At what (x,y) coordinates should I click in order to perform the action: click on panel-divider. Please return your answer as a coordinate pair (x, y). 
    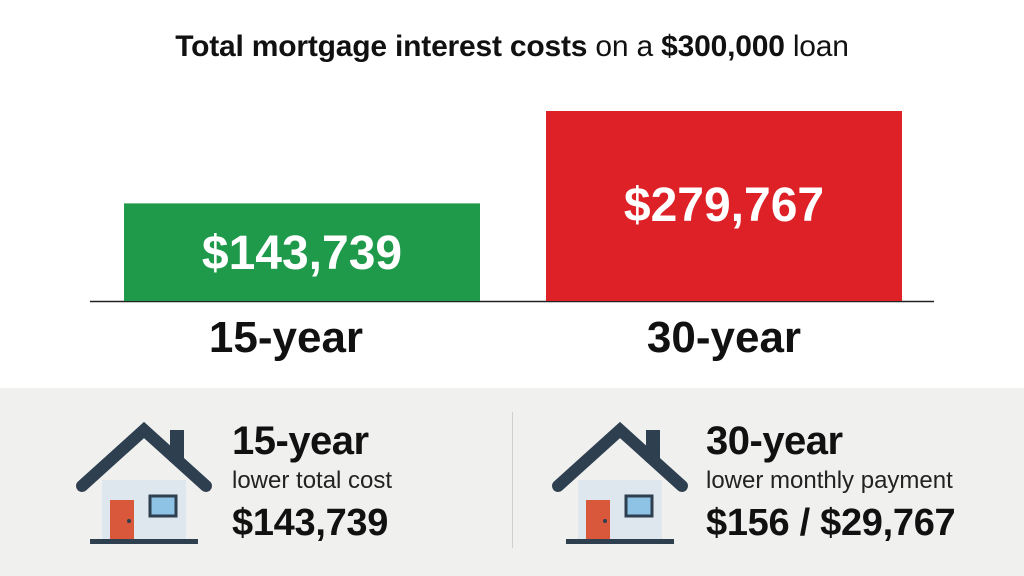
    Looking at the image, I should click on (512, 480).